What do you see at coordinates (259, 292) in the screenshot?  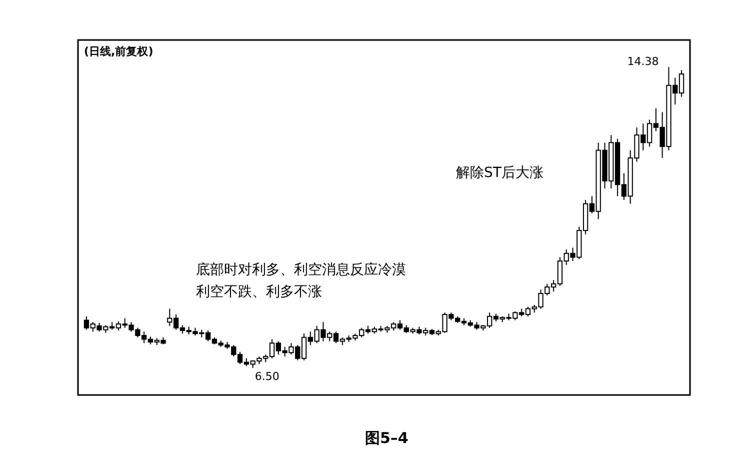 I see `annotation: 利空不跌、利多不涨` at bounding box center [259, 292].